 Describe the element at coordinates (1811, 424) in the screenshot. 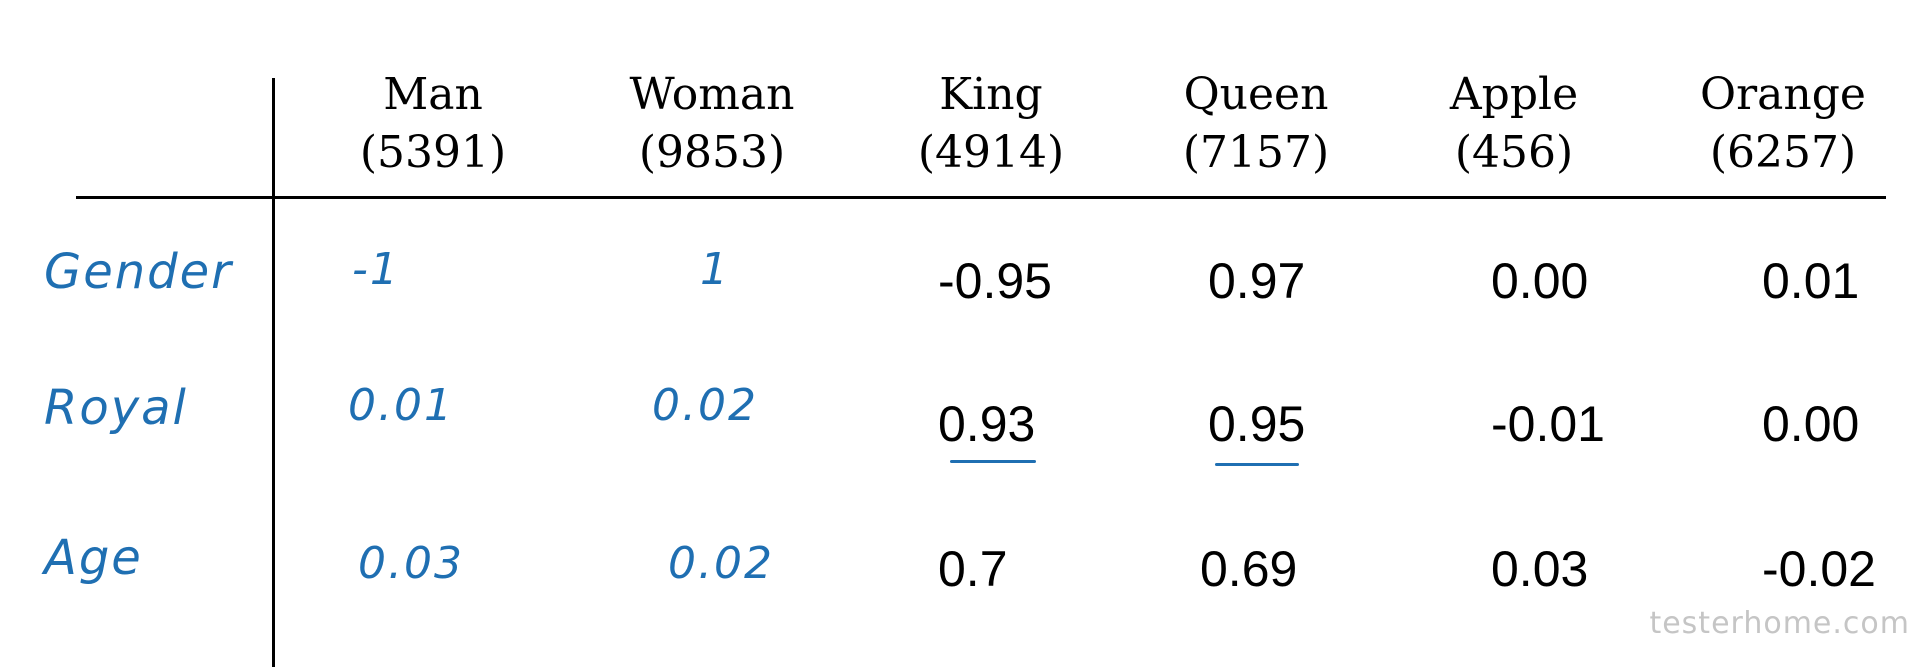

I see `cell-royal-orange: 0.00` at that location.